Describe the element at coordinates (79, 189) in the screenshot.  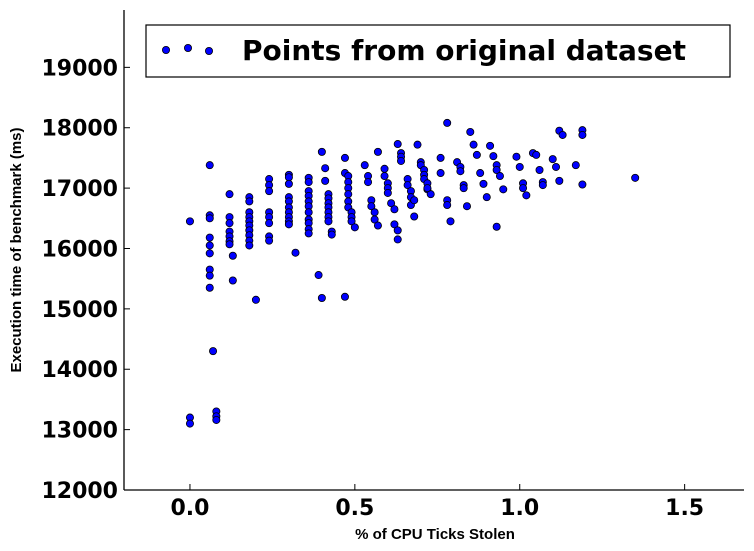
I see `y-tick-label: 17000` at that location.